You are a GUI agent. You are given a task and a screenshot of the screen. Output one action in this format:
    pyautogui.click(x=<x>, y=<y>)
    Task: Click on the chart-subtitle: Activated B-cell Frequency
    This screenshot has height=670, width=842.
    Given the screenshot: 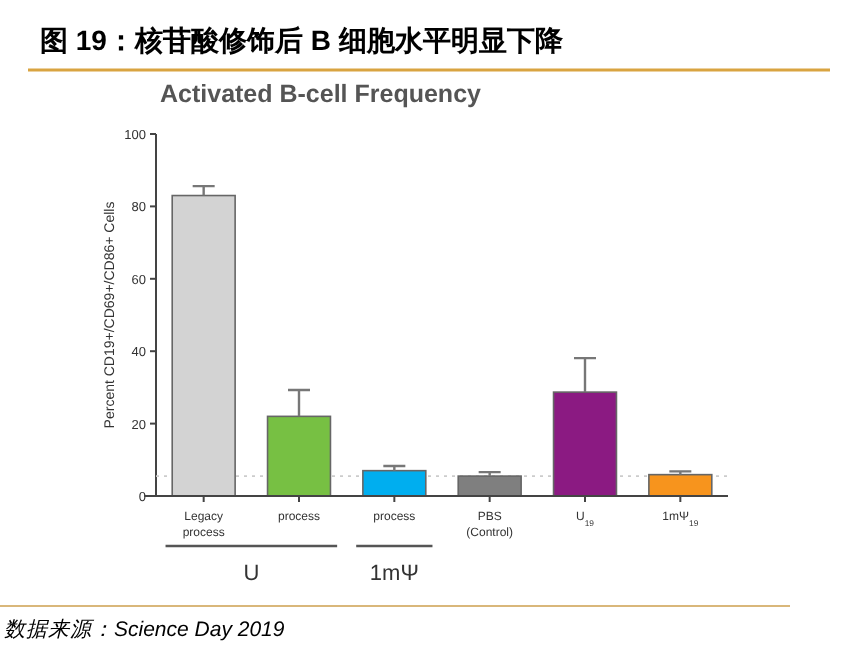 What is the action you would take?
    pyautogui.click(x=321, y=94)
    